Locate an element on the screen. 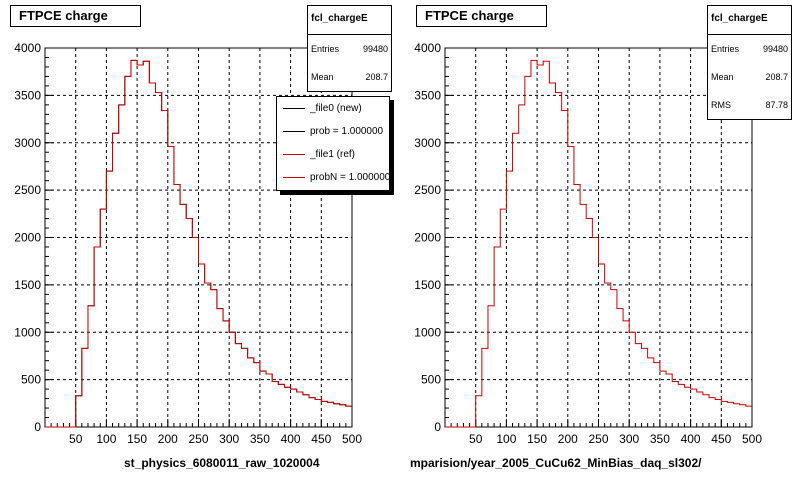  legend-entry-probn: probN = 1.000000 is located at coordinates (333, 177).